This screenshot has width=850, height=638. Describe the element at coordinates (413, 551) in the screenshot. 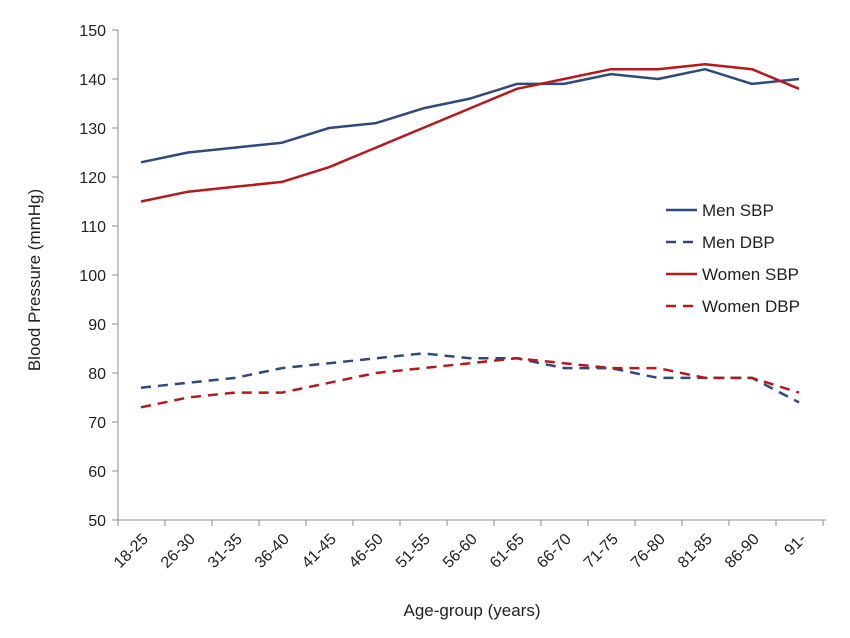

I see `x-tick-label: 51-55` at that location.